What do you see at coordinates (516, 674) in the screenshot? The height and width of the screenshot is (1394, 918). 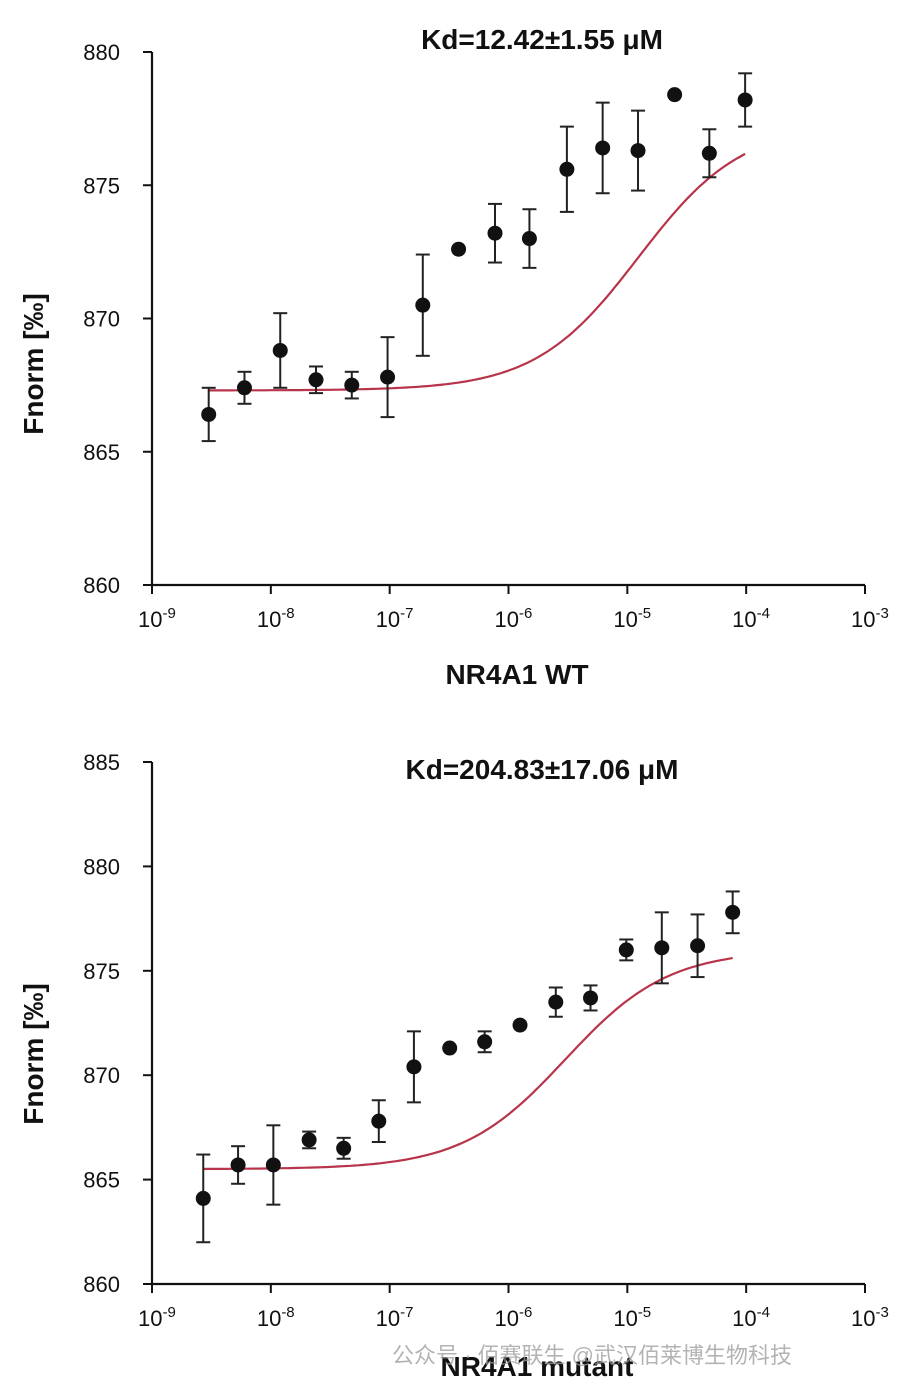 I see `x-axis-label: NR4A1 WT` at bounding box center [516, 674].